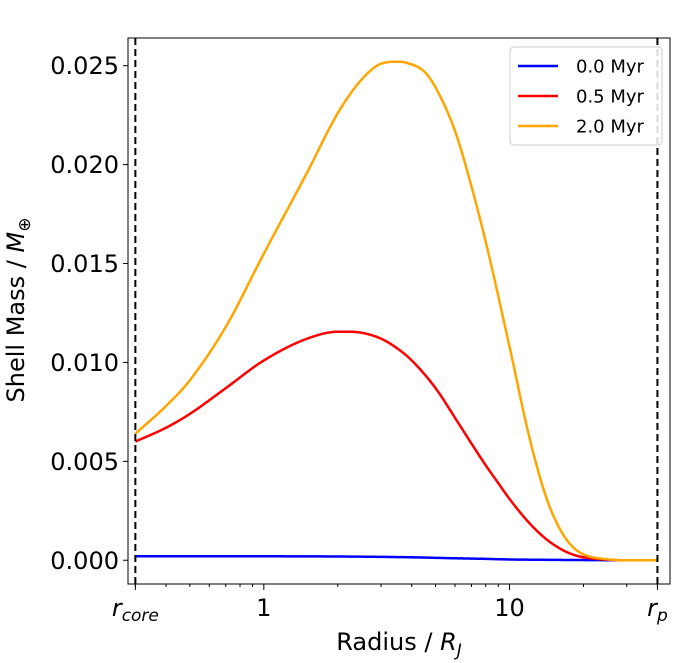 The height and width of the screenshot is (663, 677). What do you see at coordinates (84, 264) in the screenshot?
I see `y-tick-label-3: 0.015` at bounding box center [84, 264].